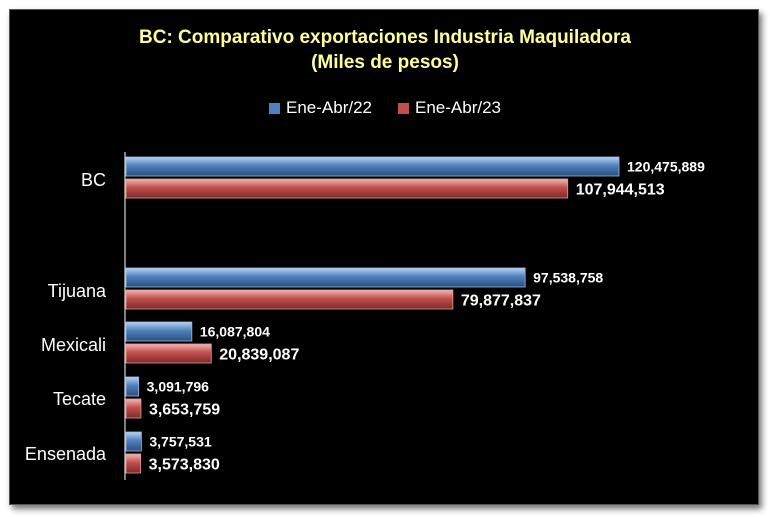 Image resolution: width=770 pixels, height=517 pixels. Describe the element at coordinates (274, 108) in the screenshot. I see `legend-swatch-series-a` at that location.